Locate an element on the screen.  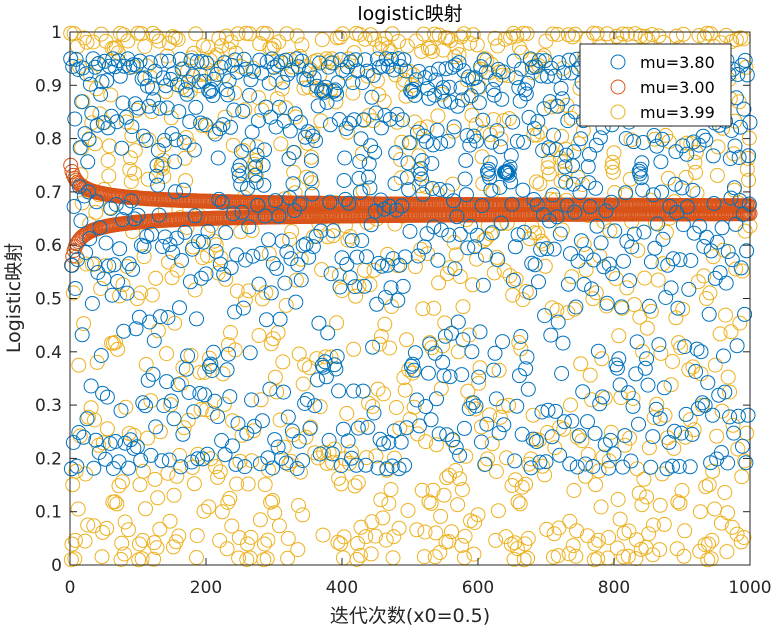
legend-label-mu-3-99: mu=3.99 is located at coordinates (677, 112).